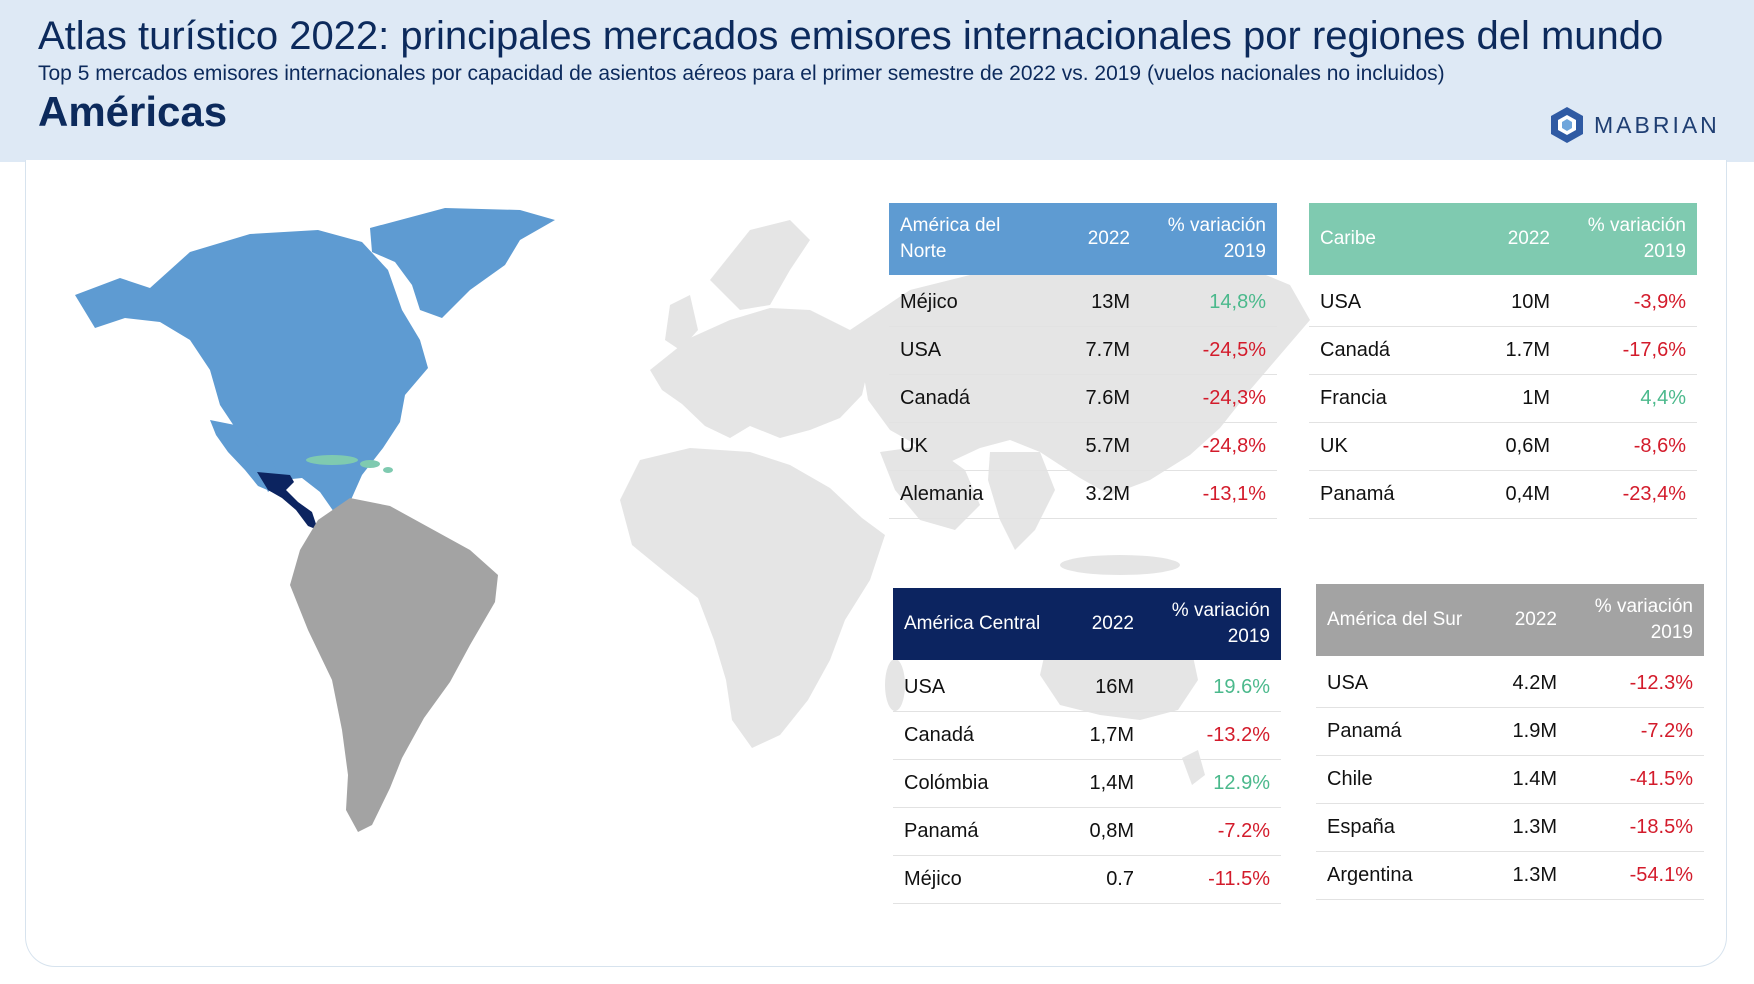  I want to click on header-region: América Central, so click(972, 623).